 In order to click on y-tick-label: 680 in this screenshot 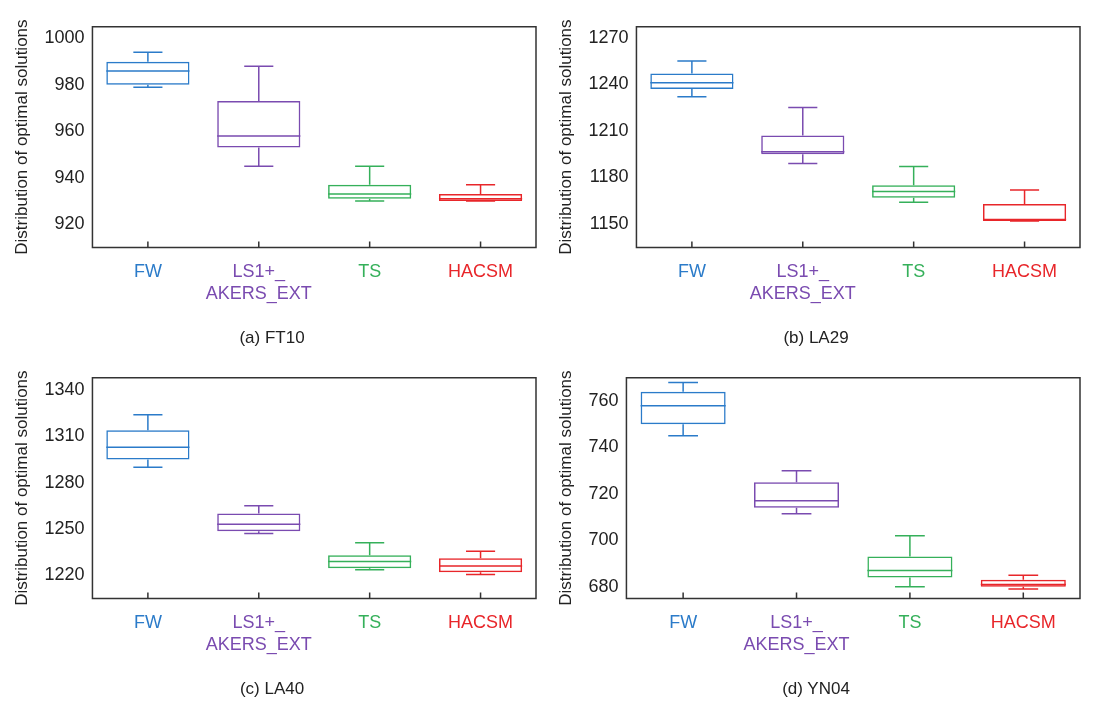, I will do `click(603, 585)`.